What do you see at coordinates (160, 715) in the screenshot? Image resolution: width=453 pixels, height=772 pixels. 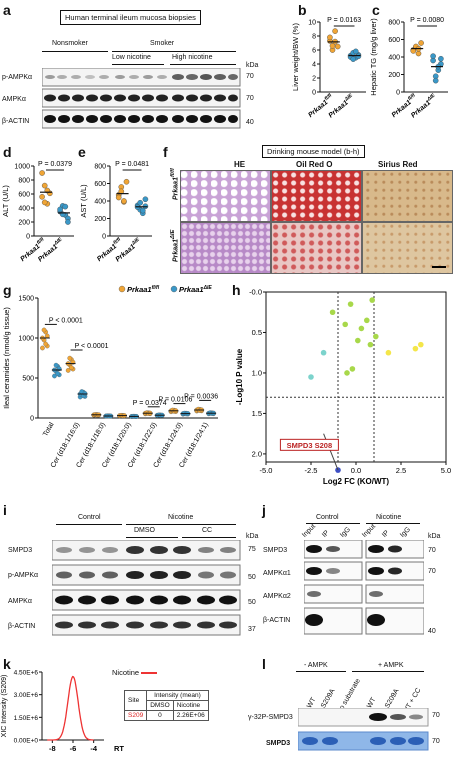 I see `table-cell: 0` at bounding box center [160, 715].